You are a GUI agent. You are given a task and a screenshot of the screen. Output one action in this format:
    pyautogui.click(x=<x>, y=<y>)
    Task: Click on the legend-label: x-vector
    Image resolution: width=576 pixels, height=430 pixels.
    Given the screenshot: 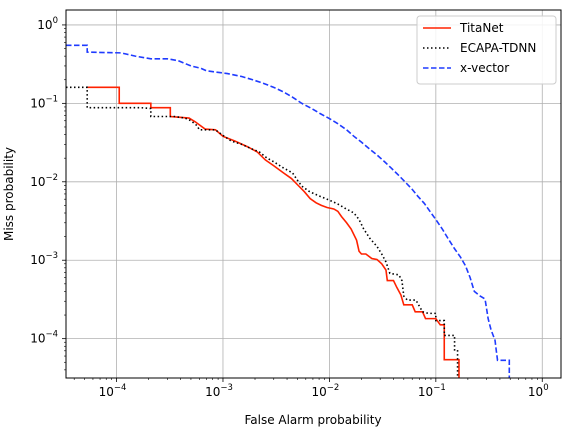 What is the action you would take?
    pyautogui.click(x=484, y=68)
    